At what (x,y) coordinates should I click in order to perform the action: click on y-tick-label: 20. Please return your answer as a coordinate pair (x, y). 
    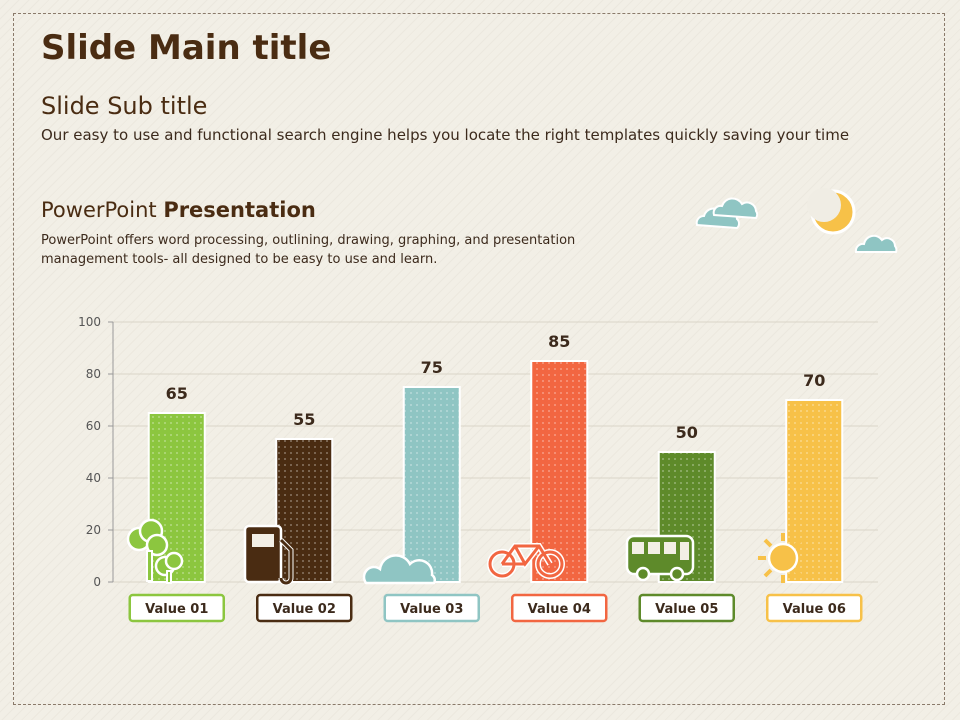
    Looking at the image, I should click on (93, 530).